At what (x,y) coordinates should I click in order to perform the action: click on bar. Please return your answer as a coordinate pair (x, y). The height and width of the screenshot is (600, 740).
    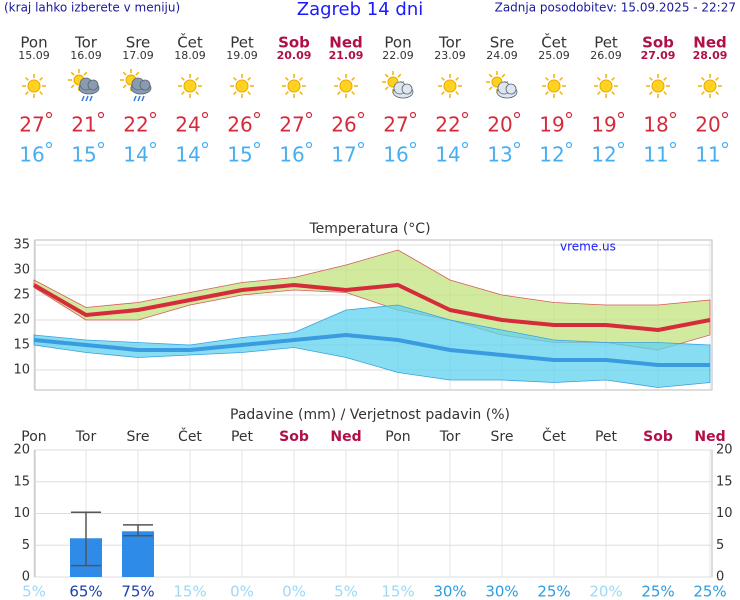
    Looking at the image, I should click on (138, 554).